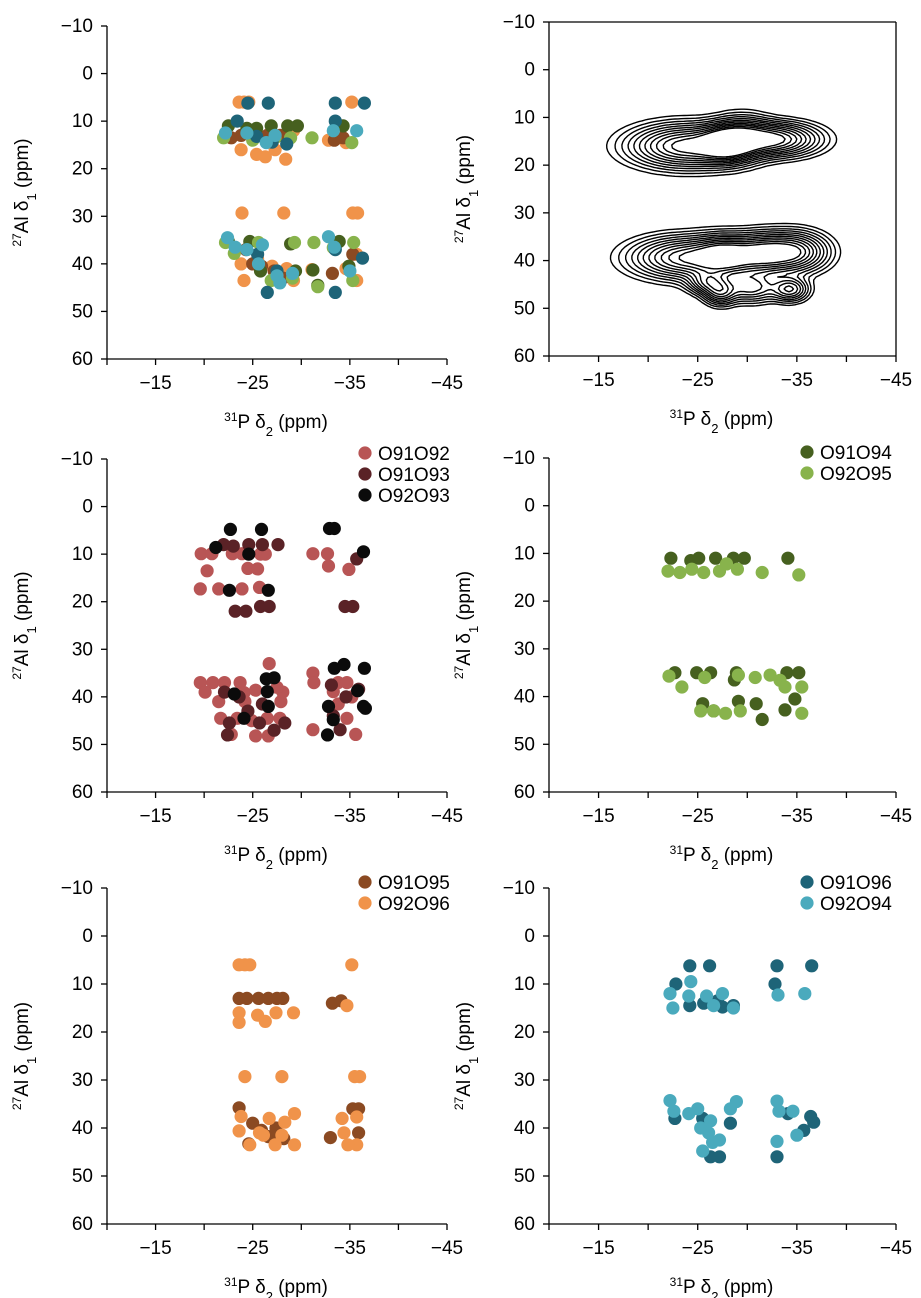 The height and width of the screenshot is (1298, 921). What do you see at coordinates (735, 639) in the screenshot?
I see `series-O91O94` at bounding box center [735, 639].